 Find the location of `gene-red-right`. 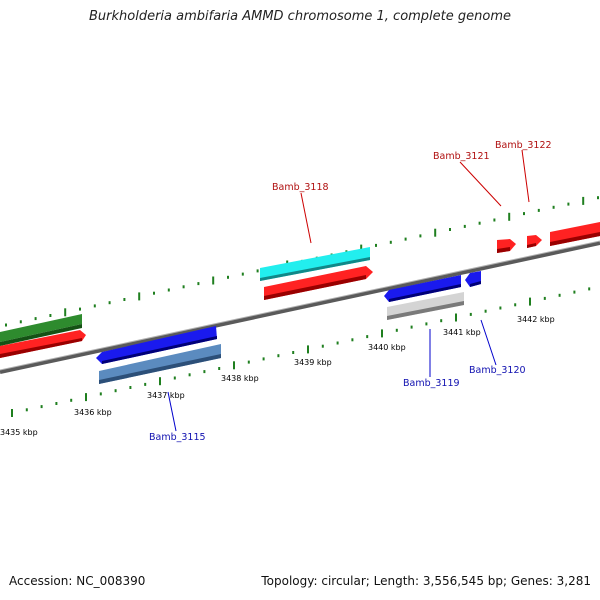

gene-red-right is located at coordinates (575, 234).